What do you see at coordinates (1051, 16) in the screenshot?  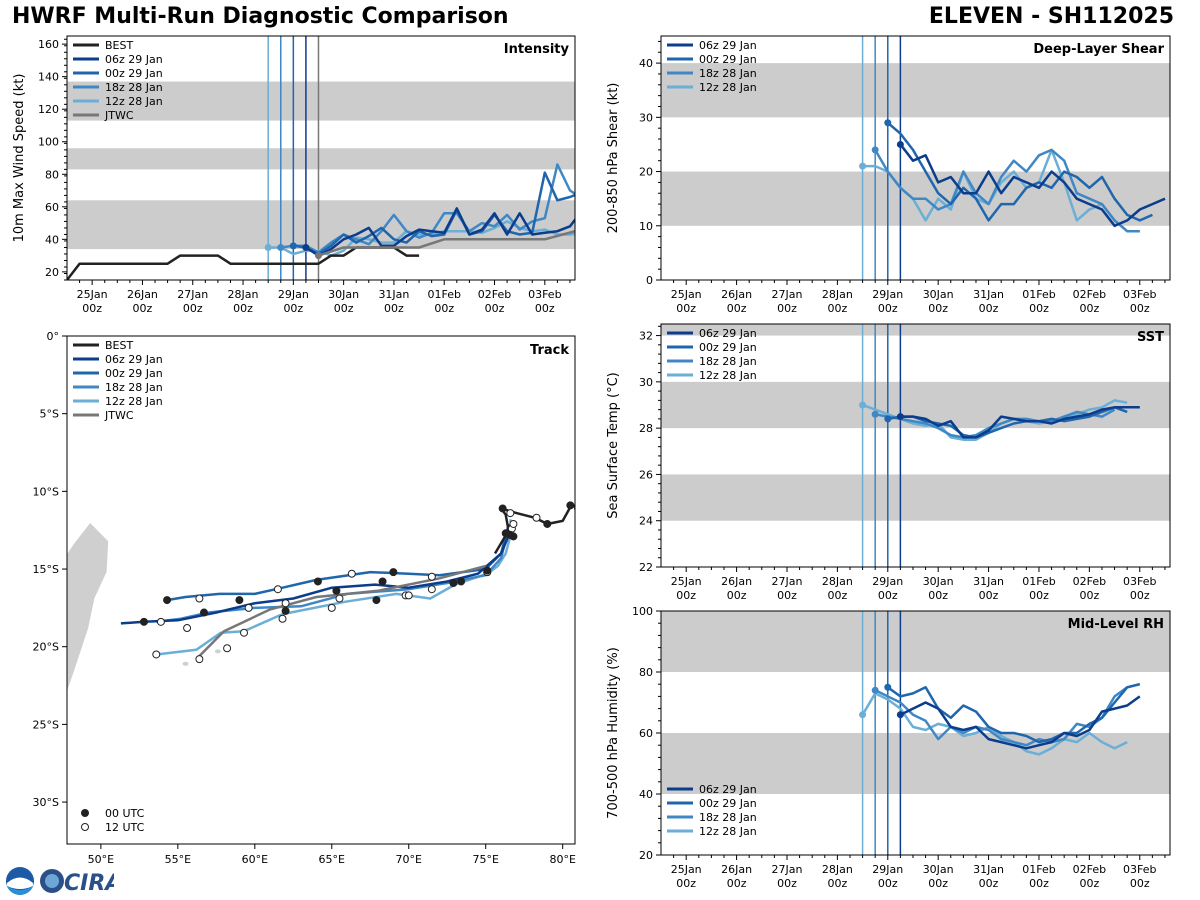 I see `storm-id: ELEVEN - SH112025` at bounding box center [1051, 16].